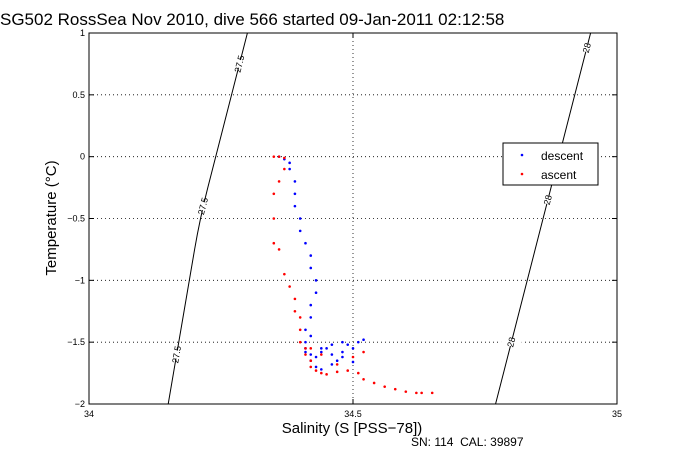 The height and width of the screenshot is (454, 681). What do you see at coordinates (353, 414) in the screenshot?
I see `x-tick-label: 34.5` at bounding box center [353, 414].